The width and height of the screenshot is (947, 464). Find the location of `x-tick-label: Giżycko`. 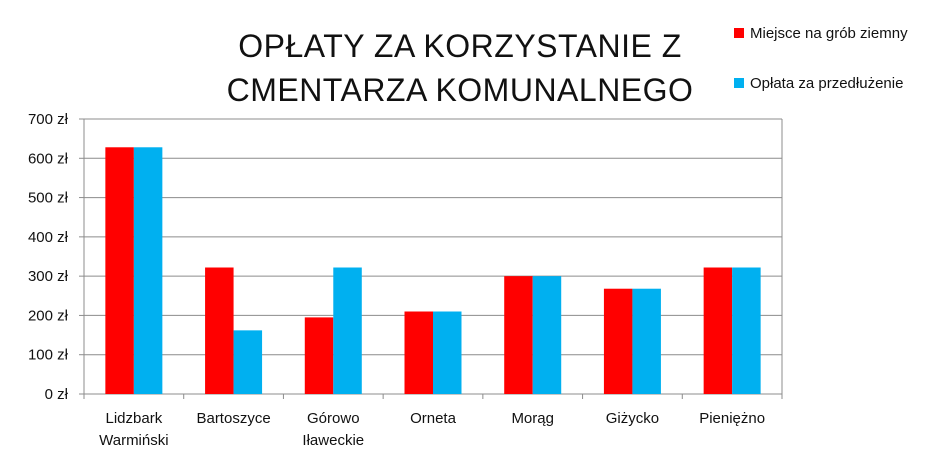

x-tick-label: Giżycko is located at coordinates (632, 418).